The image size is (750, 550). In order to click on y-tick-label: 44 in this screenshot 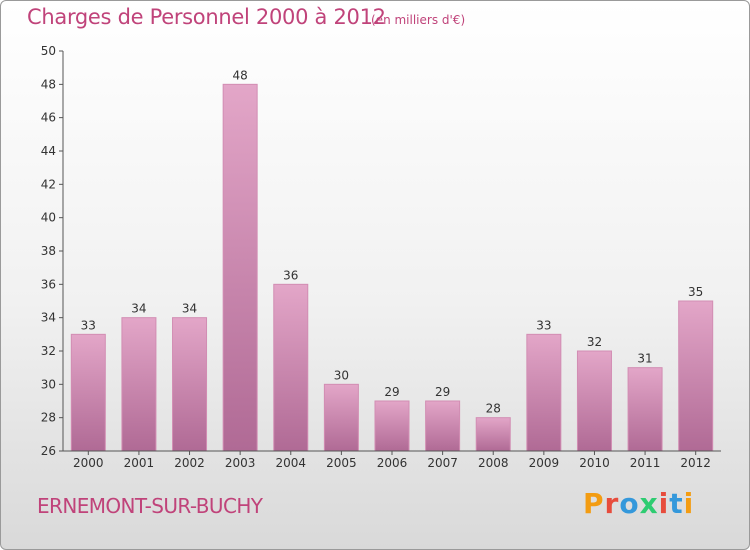, I will do `click(48, 151)`.